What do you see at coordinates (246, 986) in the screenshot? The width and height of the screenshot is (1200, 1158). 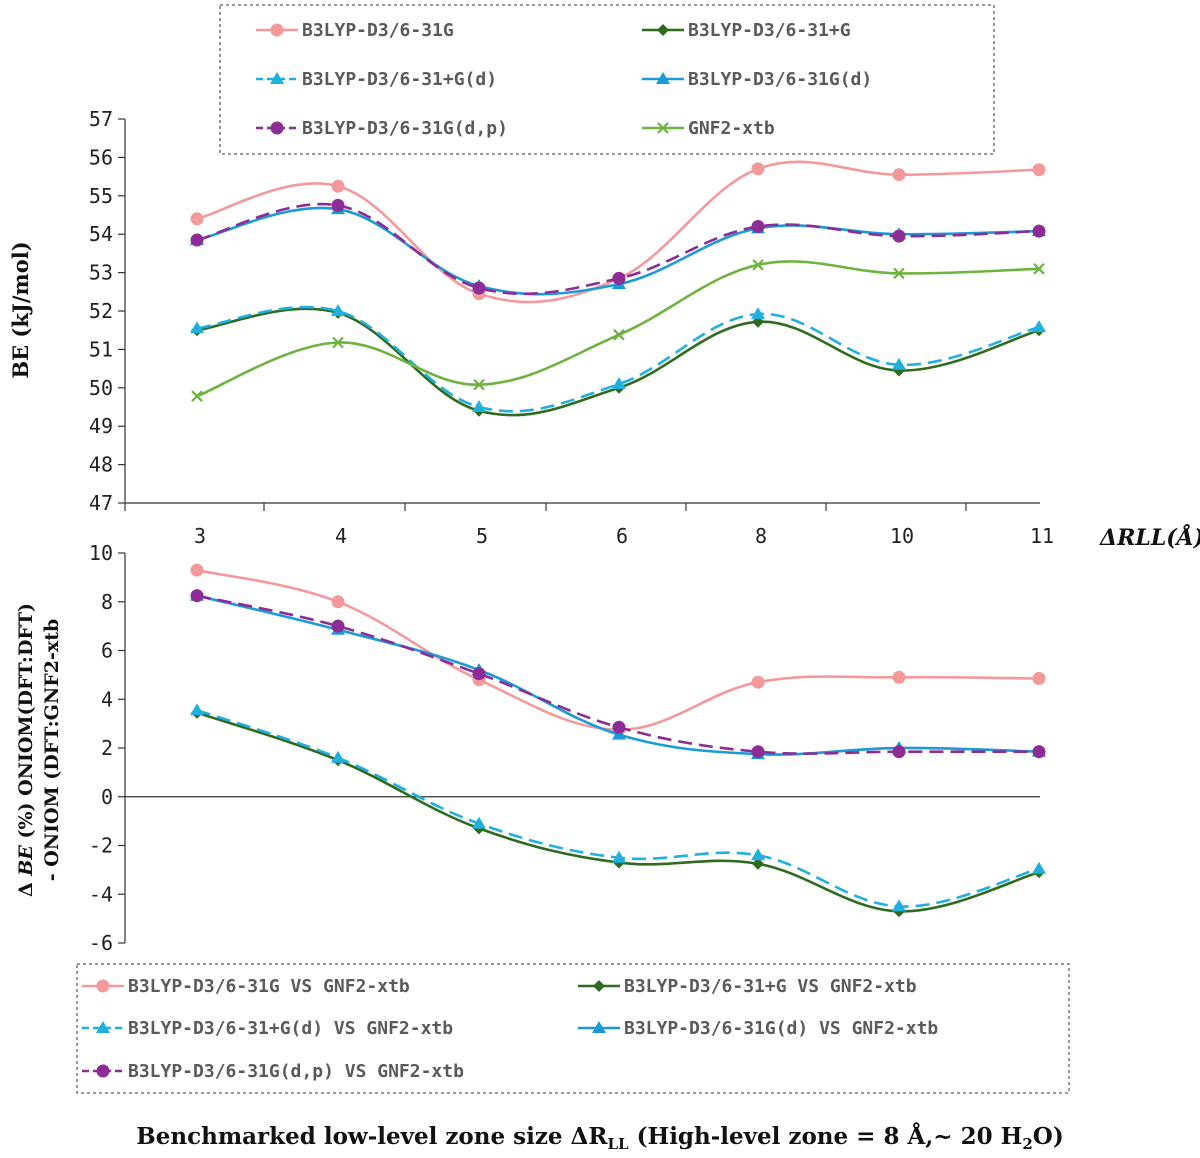 I see `bottom-legend-item: B3LYP-D3/6-31G VS GNF2-xtb` at bounding box center [246, 986].